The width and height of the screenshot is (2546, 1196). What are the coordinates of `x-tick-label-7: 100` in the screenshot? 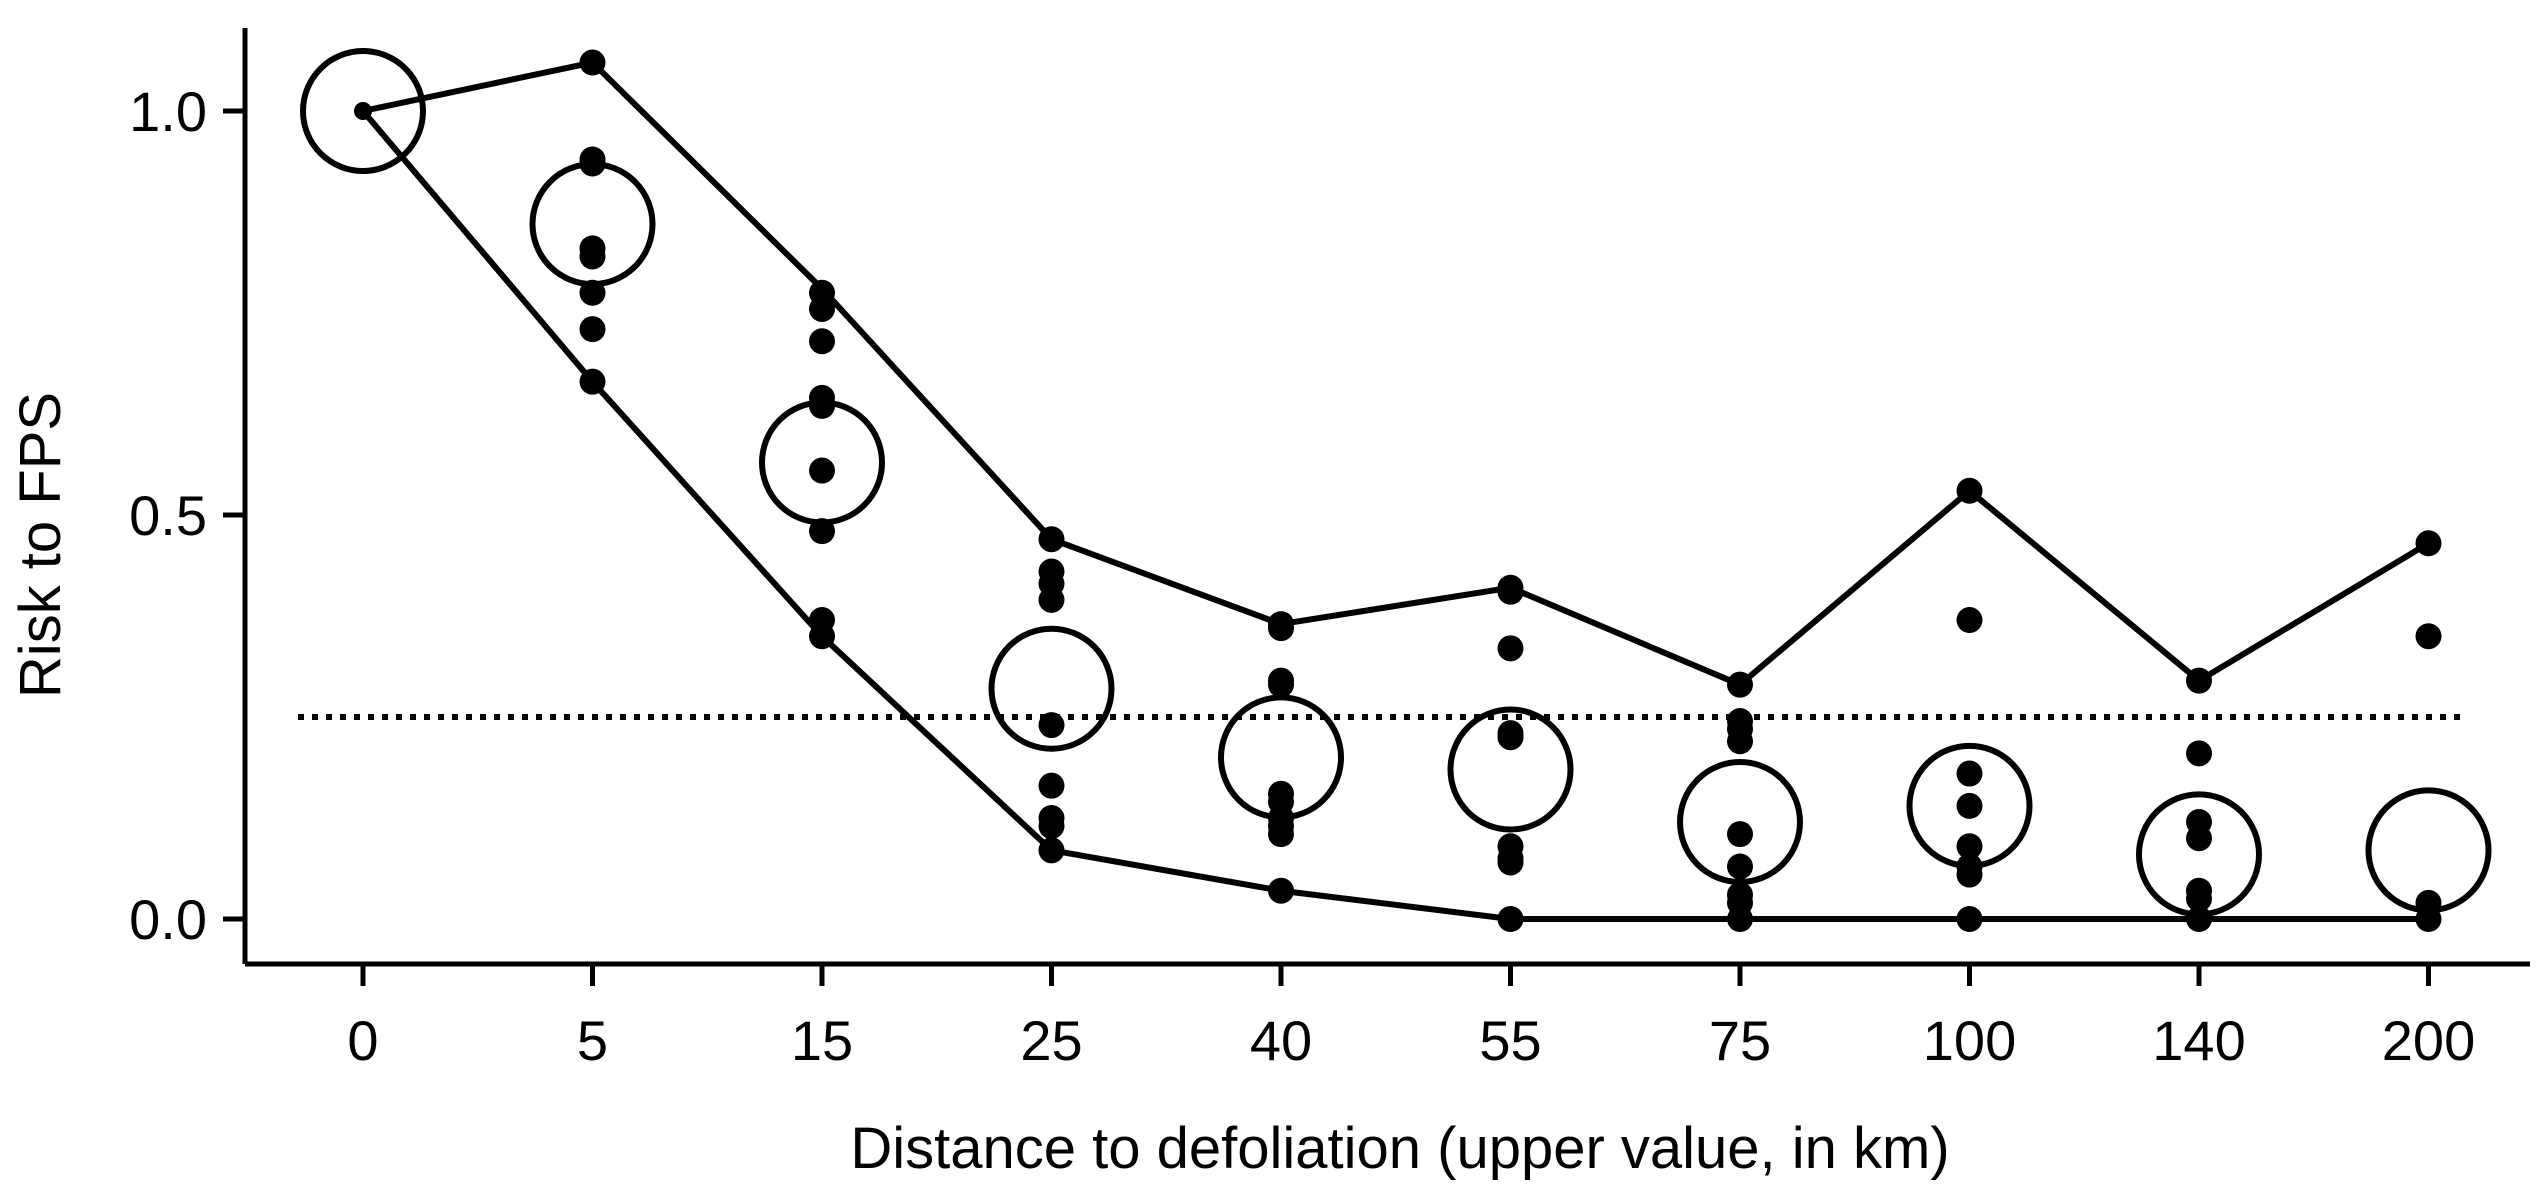 It's located at (1969, 1040).